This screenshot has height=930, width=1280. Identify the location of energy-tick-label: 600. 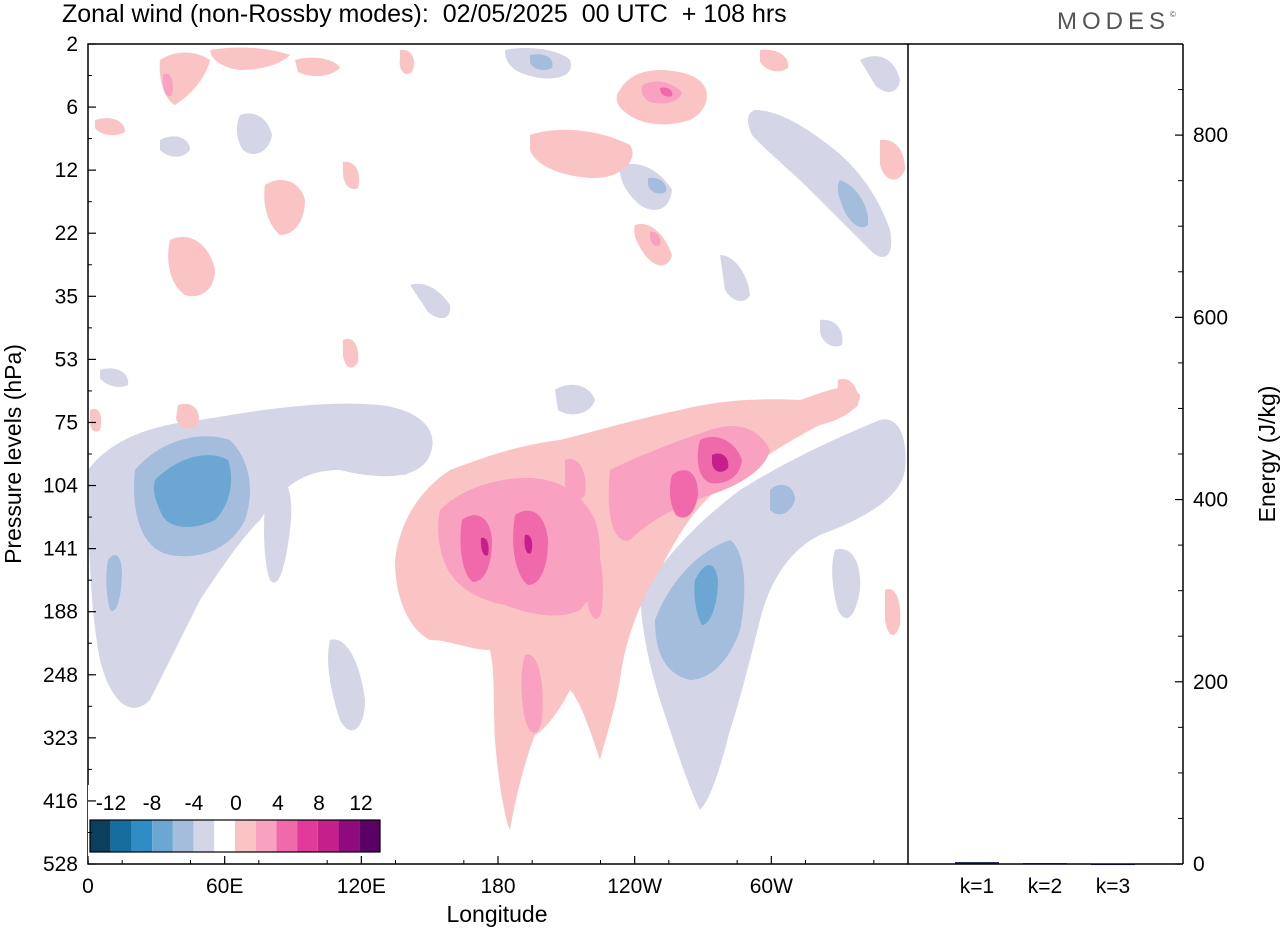
(1210, 317).